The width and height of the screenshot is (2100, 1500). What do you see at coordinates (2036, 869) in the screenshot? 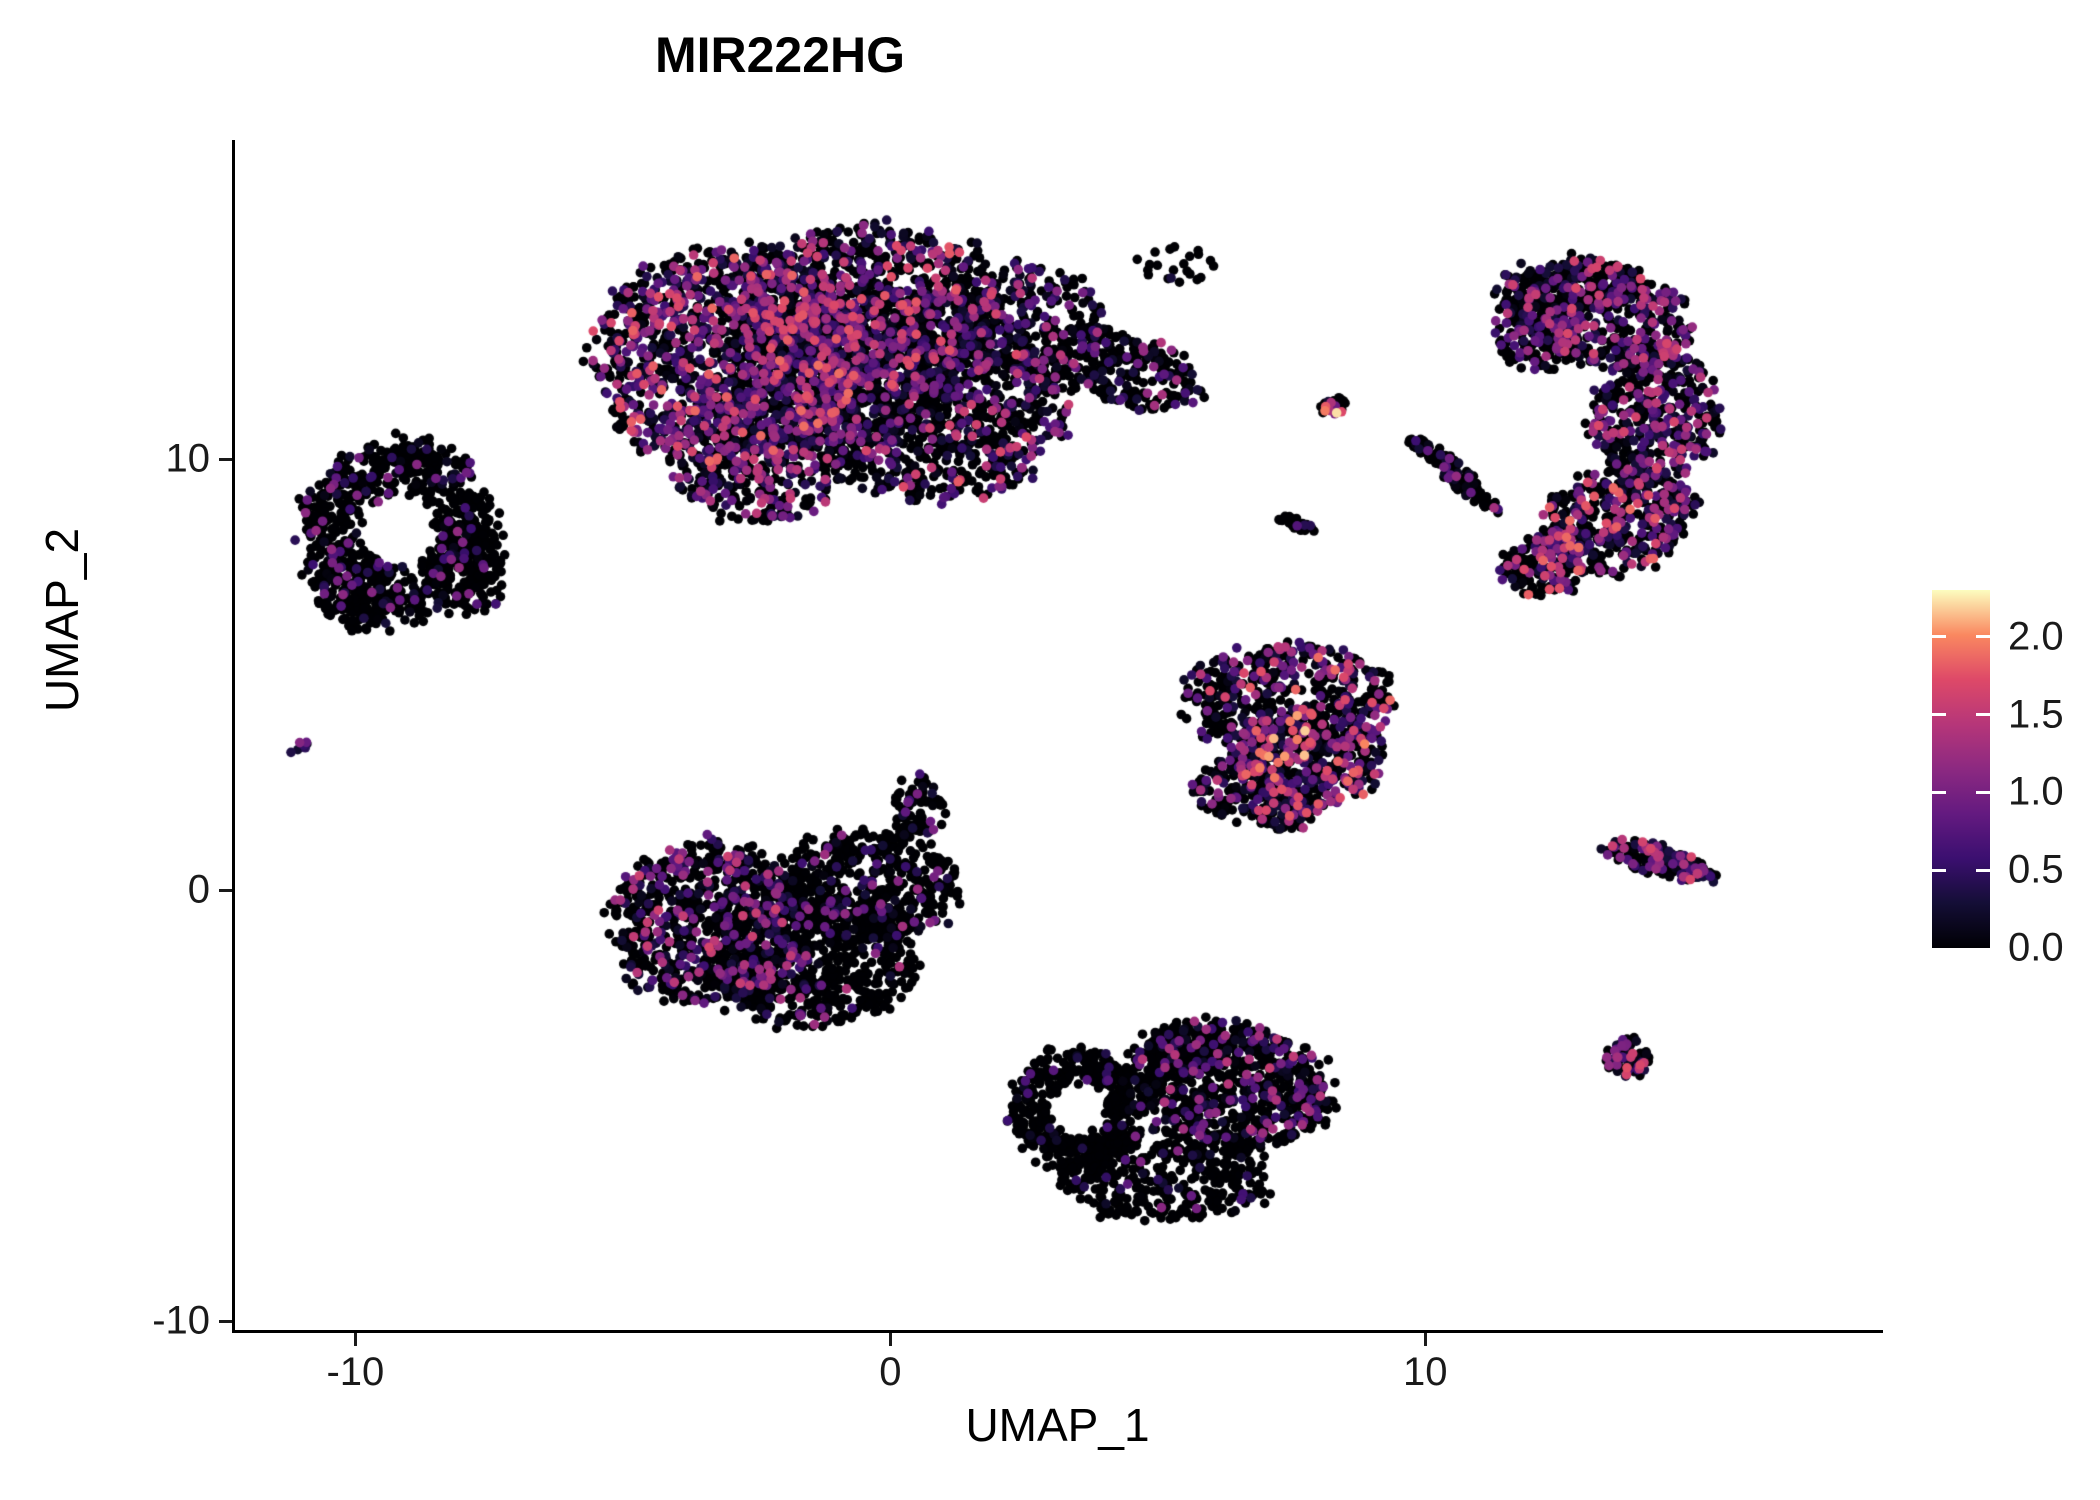
I see `colorbar-tick-label: 0.5` at bounding box center [2036, 869].